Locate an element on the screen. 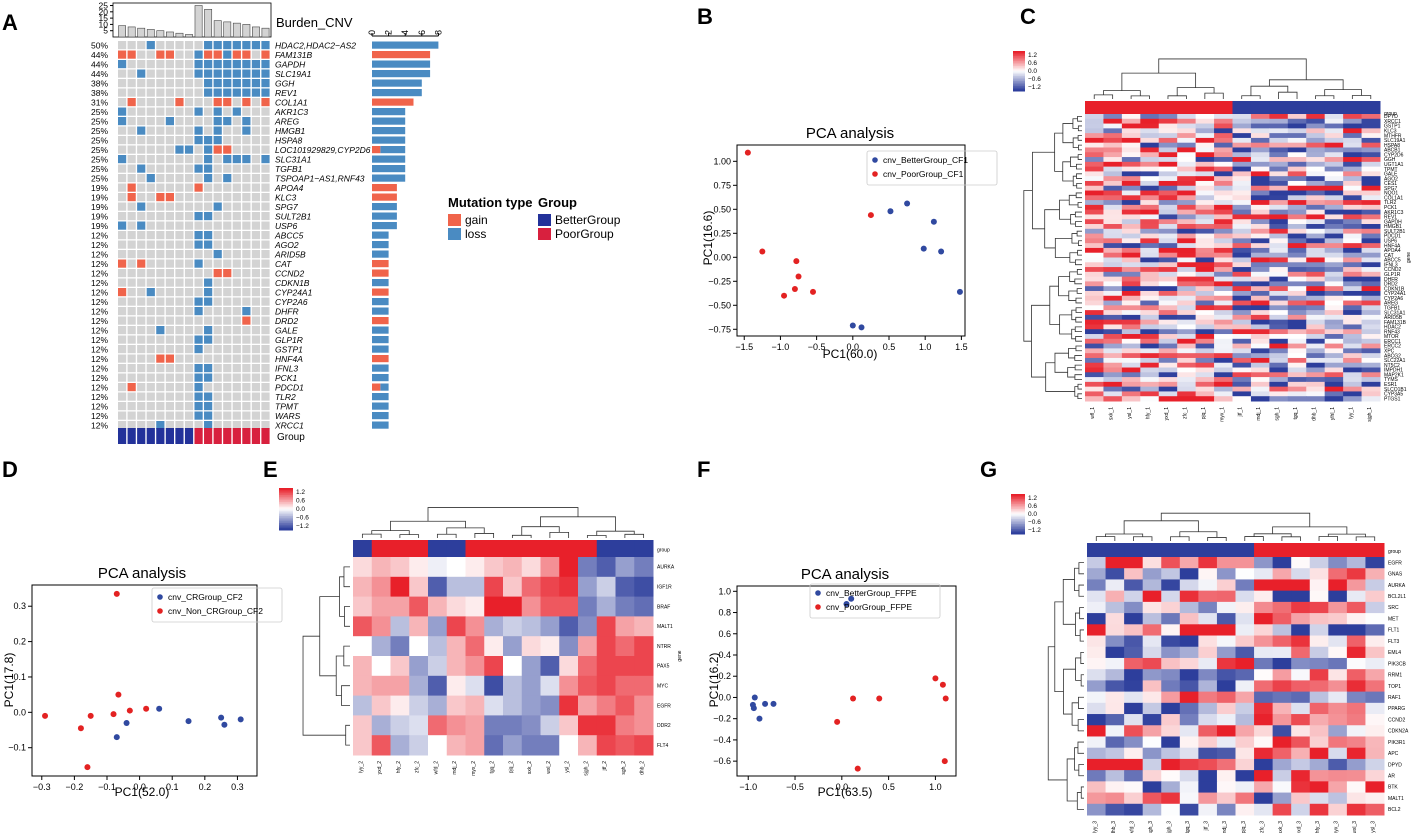  row-label: GALE is located at coordinates (1391, 175).